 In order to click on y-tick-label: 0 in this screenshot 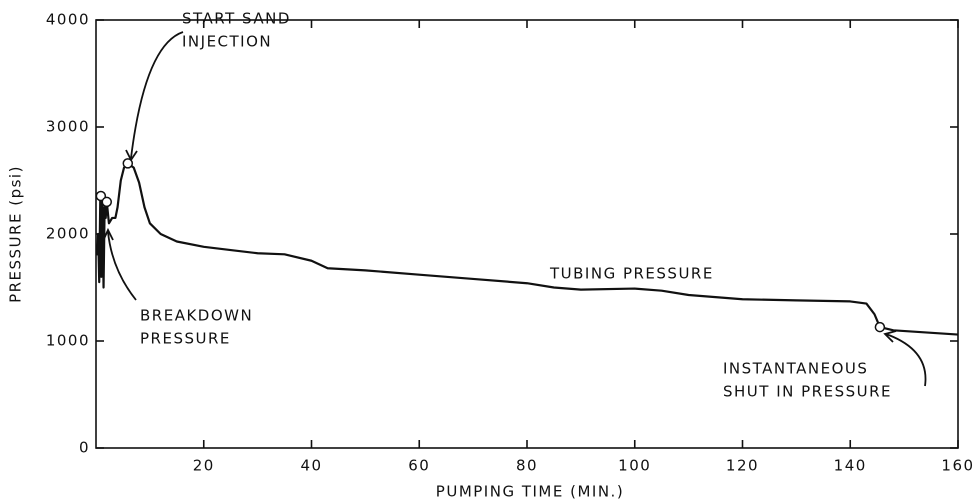, I will do `click(84, 448)`.